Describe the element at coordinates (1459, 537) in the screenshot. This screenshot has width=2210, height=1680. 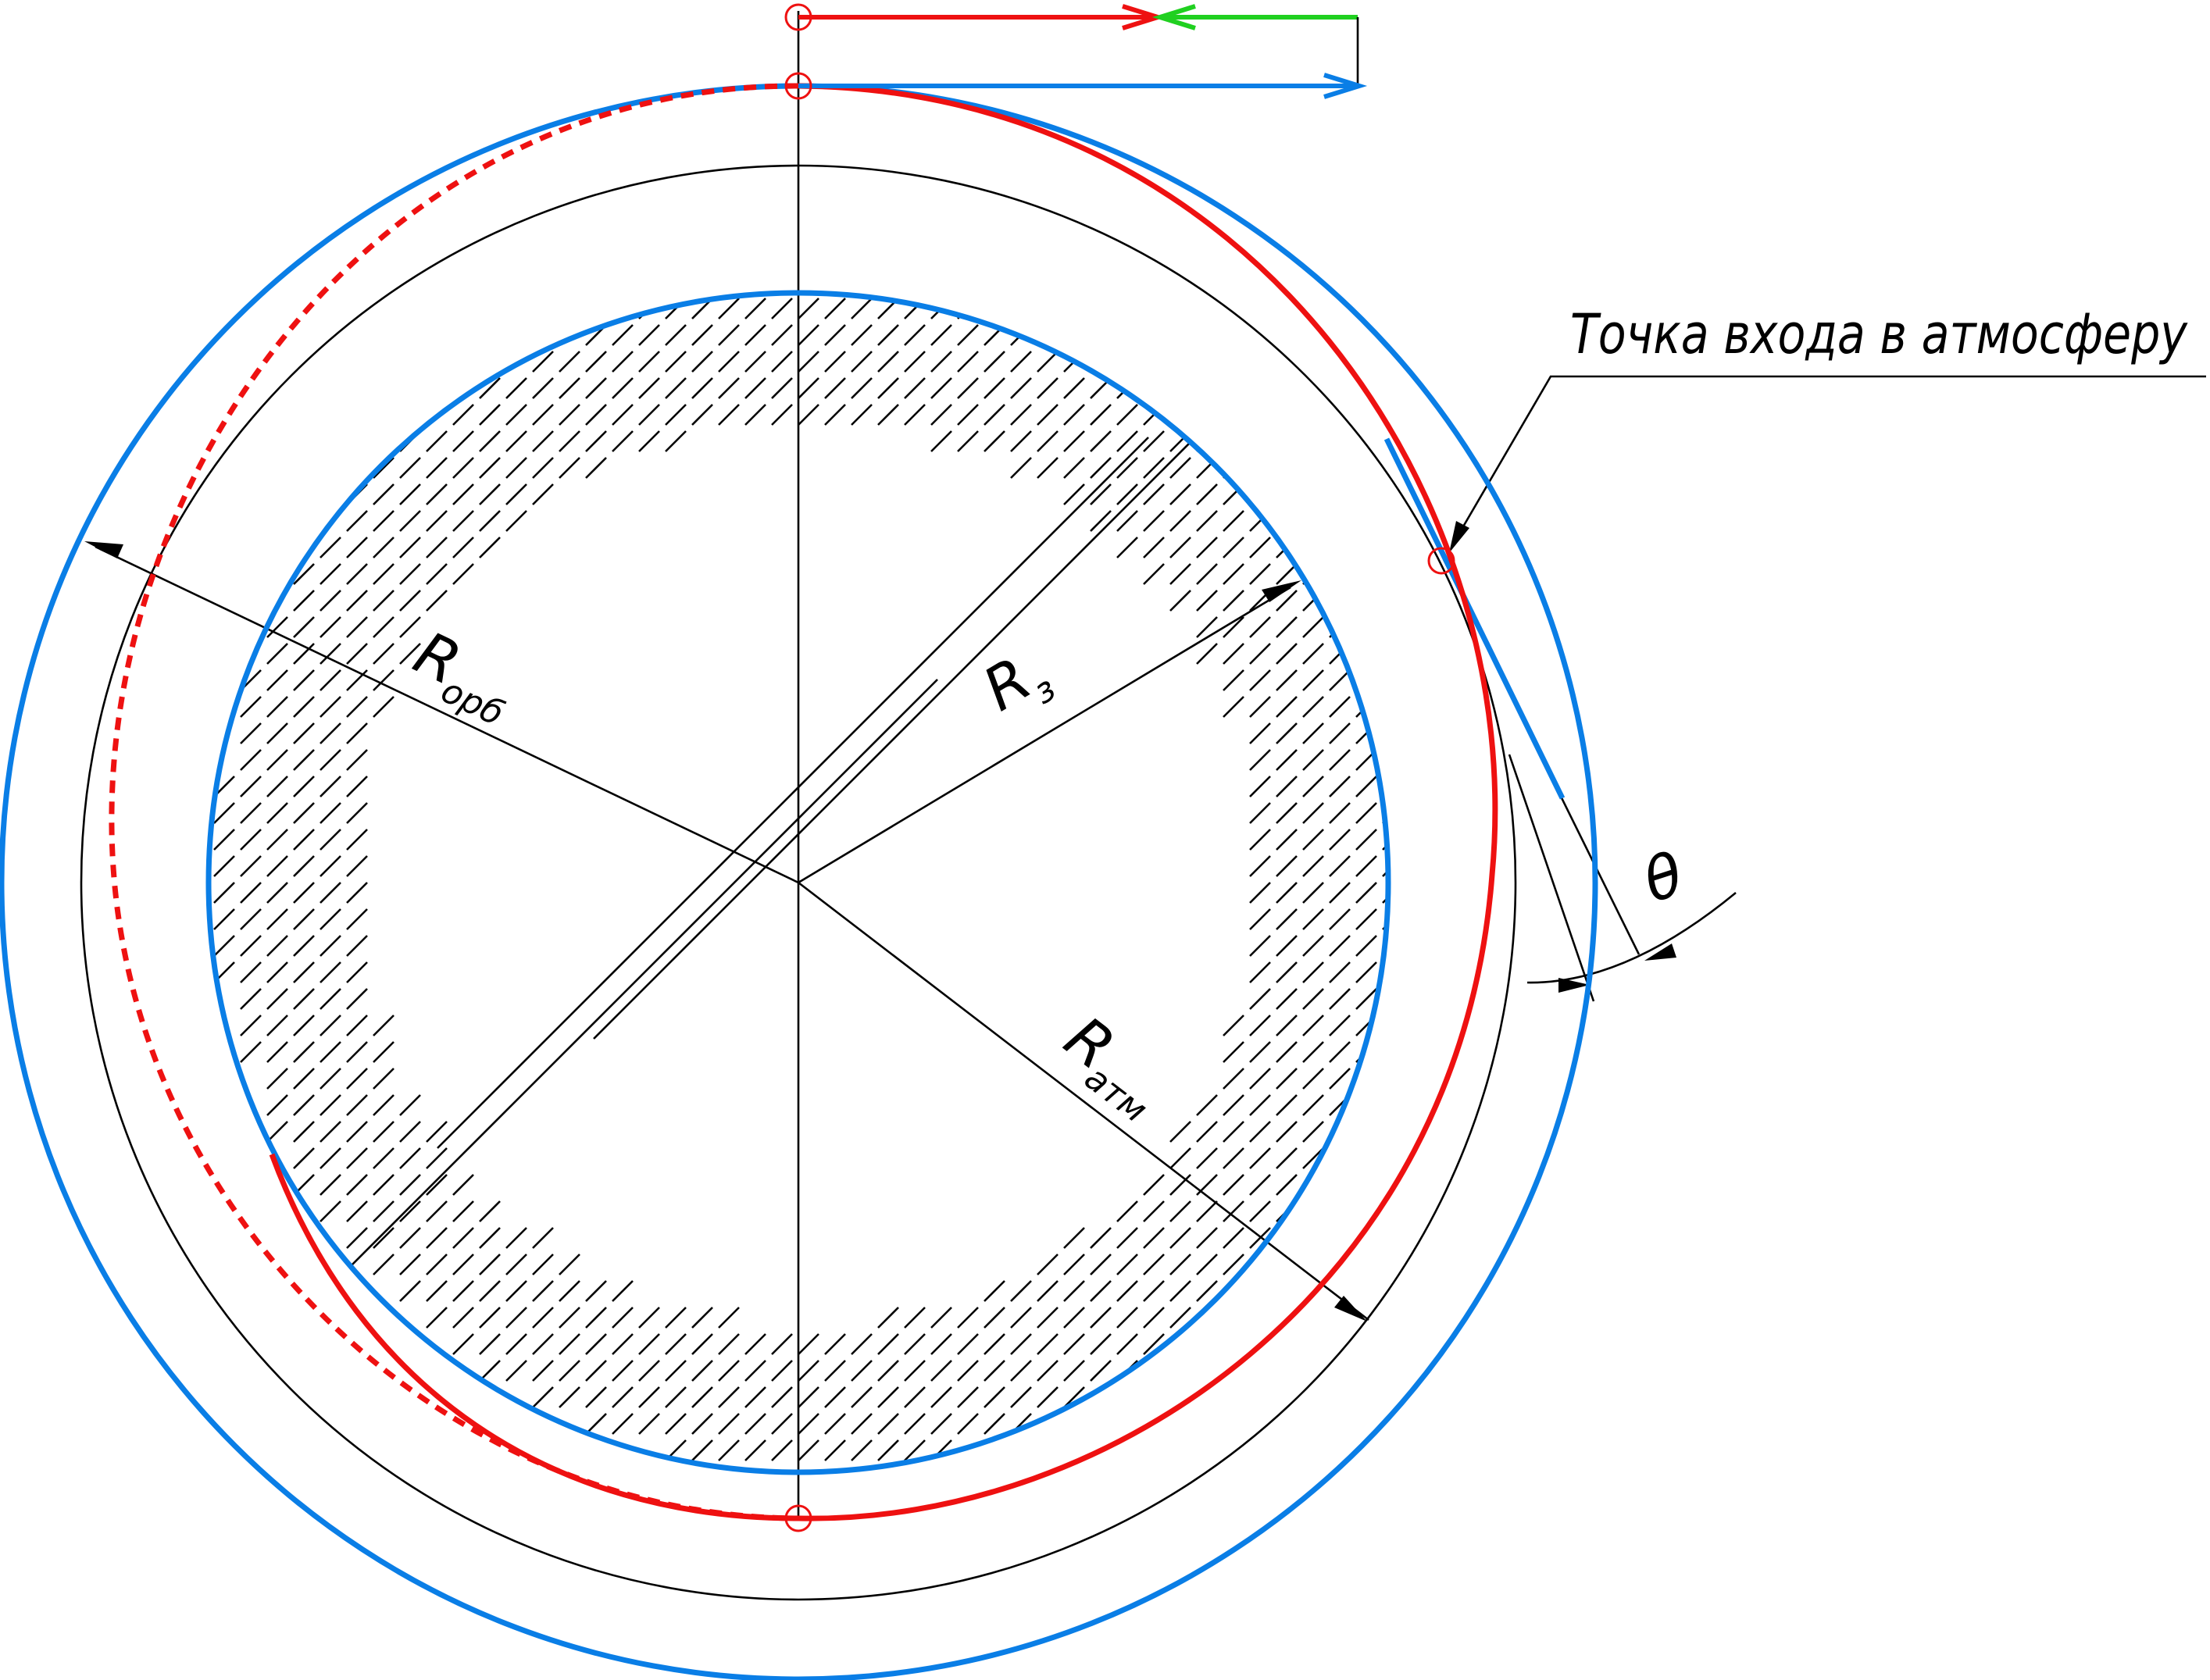
I see `entry-point-leader-arrowhead` at that location.